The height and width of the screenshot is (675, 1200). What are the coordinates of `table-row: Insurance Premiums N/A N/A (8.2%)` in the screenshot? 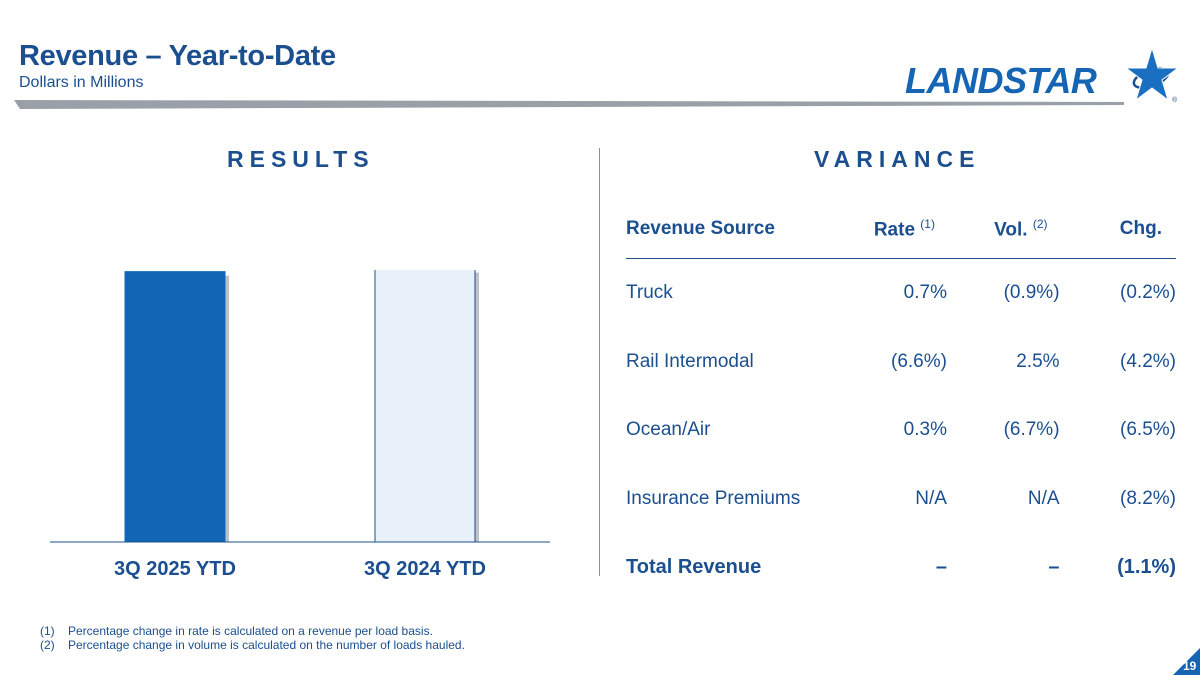 It's located at (901, 499).